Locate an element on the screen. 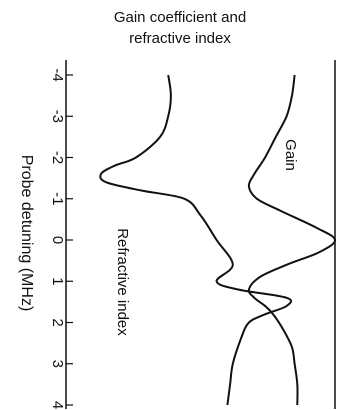 Image resolution: width=337 pixels, height=410 pixels. chart-title-line-2: refractive index is located at coordinates (180, 38).